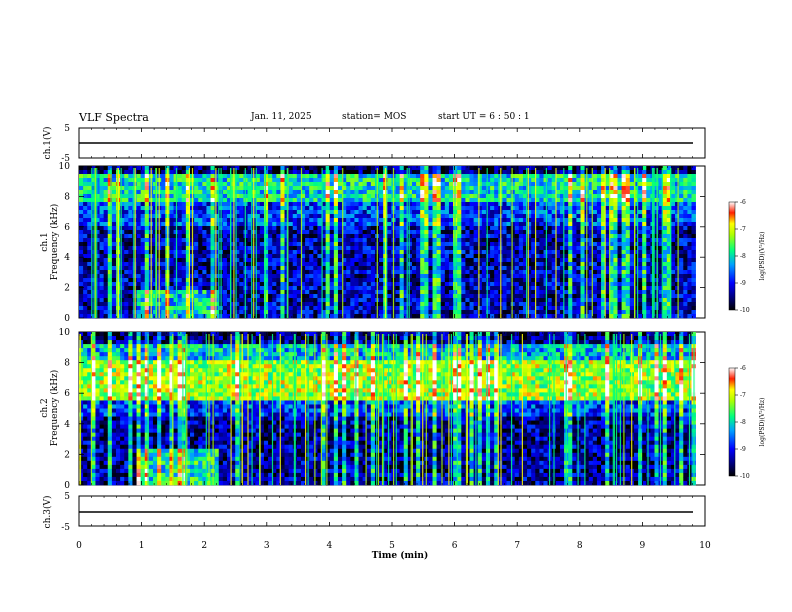 The image size is (792, 612). What do you see at coordinates (67, 129) in the screenshot?
I see `ch1-ytick-top: 5` at bounding box center [67, 129].